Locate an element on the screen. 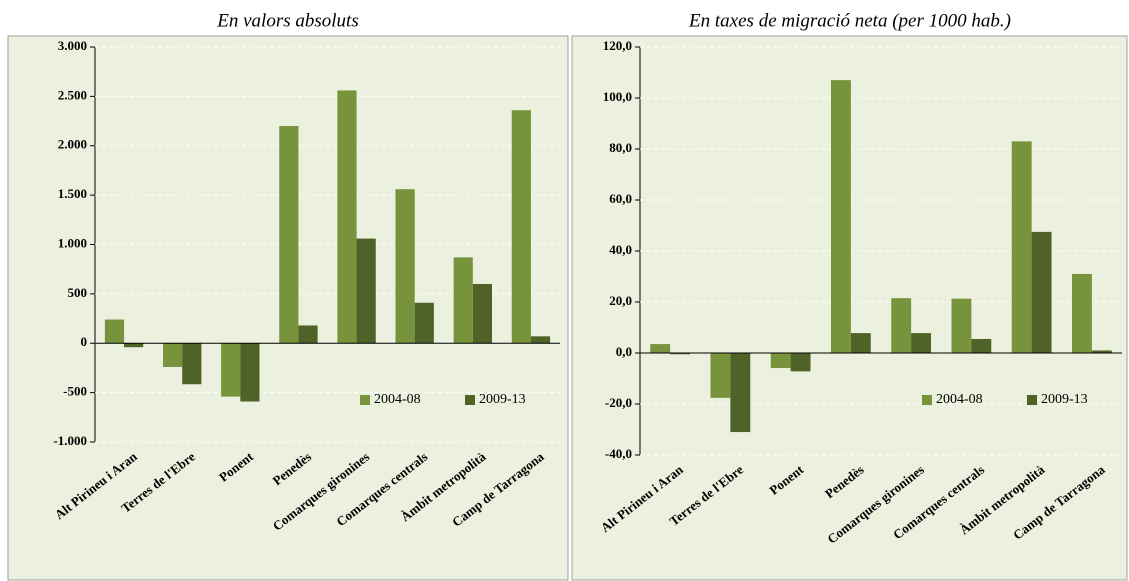 This screenshot has height=581, width=1129. y-tick-label: -1.000 is located at coordinates (70, 440).